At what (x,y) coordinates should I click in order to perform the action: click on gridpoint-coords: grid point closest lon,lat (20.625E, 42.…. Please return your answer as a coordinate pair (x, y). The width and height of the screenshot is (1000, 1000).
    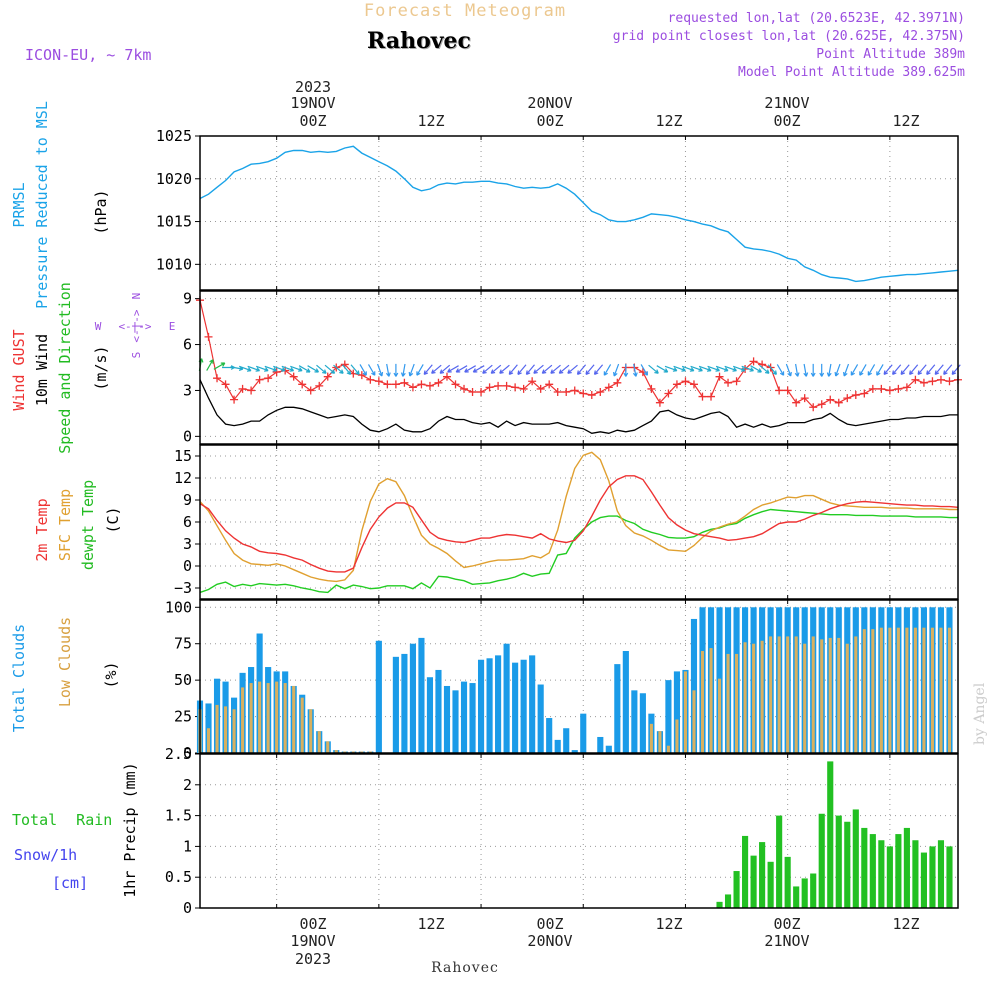
    Looking at the image, I should click on (789, 36).